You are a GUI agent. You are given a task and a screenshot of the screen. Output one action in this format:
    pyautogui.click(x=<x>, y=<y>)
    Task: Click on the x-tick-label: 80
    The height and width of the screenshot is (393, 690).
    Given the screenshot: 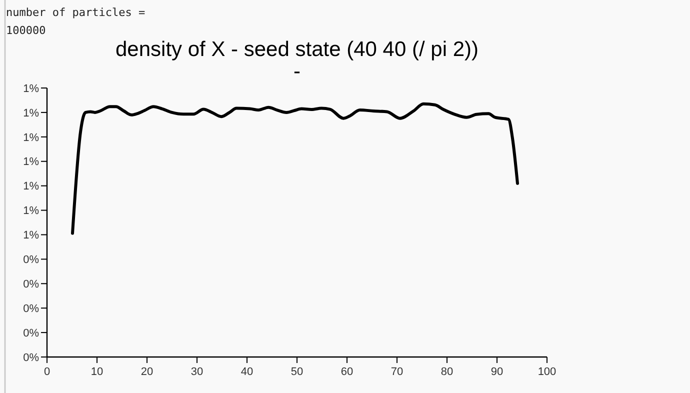 What is the action you would take?
    pyautogui.click(x=447, y=372)
    